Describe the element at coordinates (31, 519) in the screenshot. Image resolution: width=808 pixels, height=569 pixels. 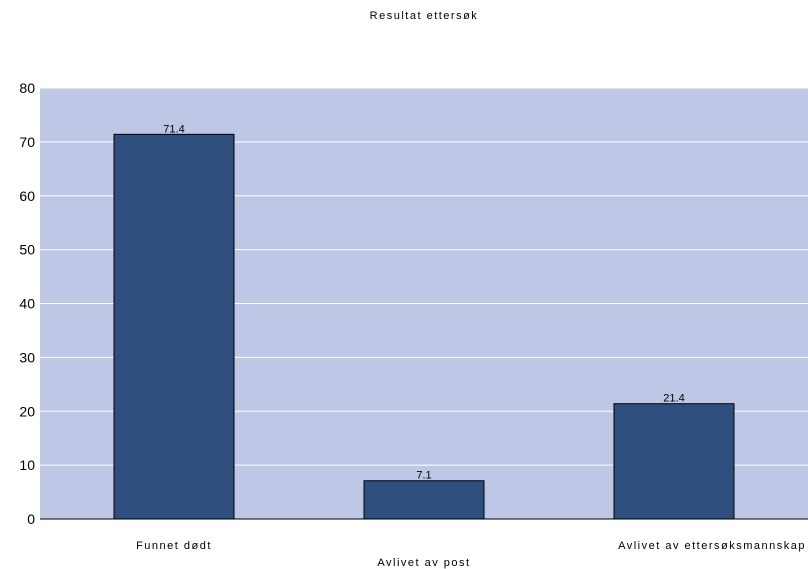
I see `y-tick-label: 0` at that location.